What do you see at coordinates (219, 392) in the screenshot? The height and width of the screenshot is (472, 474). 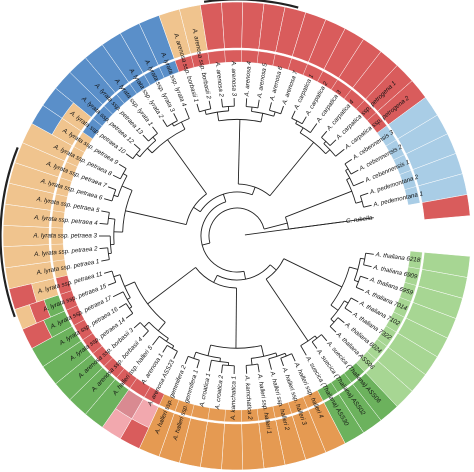 I see `tip-label: A. croatica 2` at bounding box center [219, 392].